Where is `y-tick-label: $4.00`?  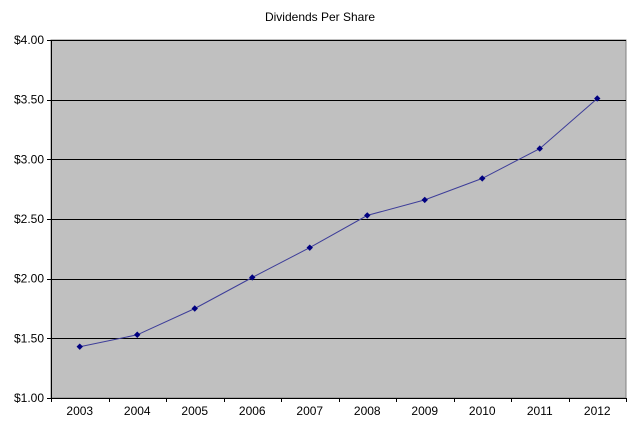 y-tick-label: $4.00 is located at coordinates (29, 40).